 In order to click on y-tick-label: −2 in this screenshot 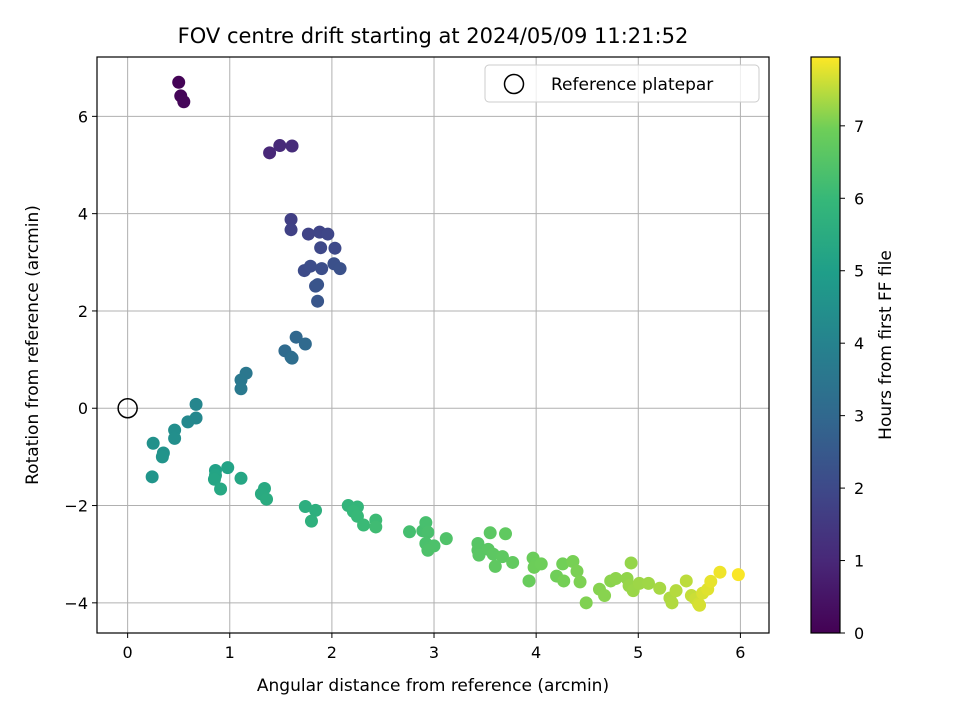, I will do `click(76, 506)`.